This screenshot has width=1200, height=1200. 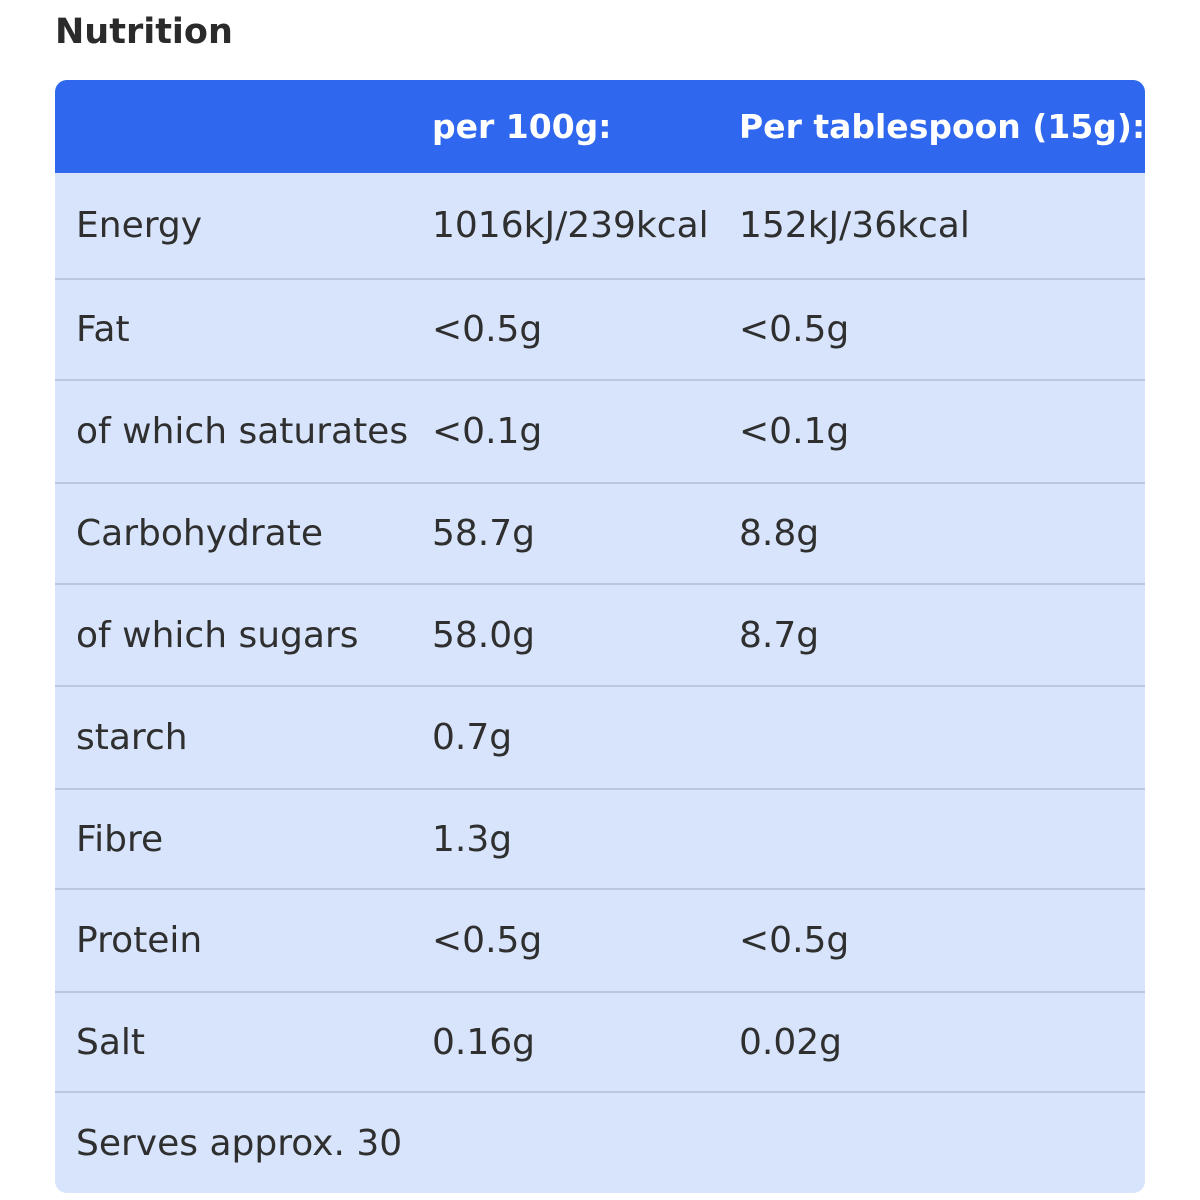 I want to click on nutrient-name: Fibre, so click(x=120, y=839).